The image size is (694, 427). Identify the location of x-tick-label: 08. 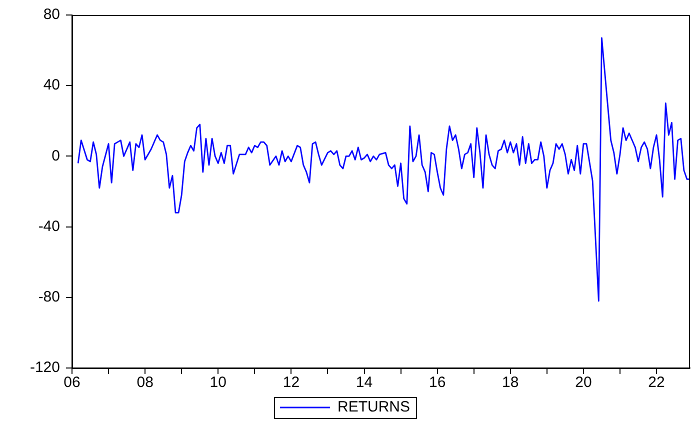
(145, 383).